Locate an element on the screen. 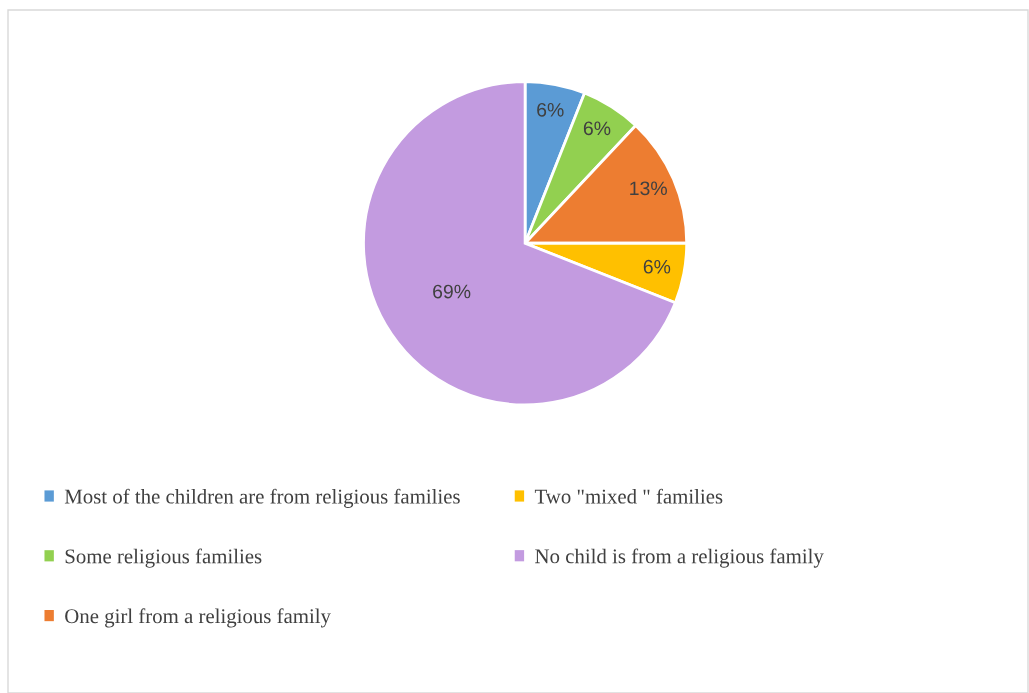 The image size is (1029, 693). data-label: 13% is located at coordinates (648, 188).